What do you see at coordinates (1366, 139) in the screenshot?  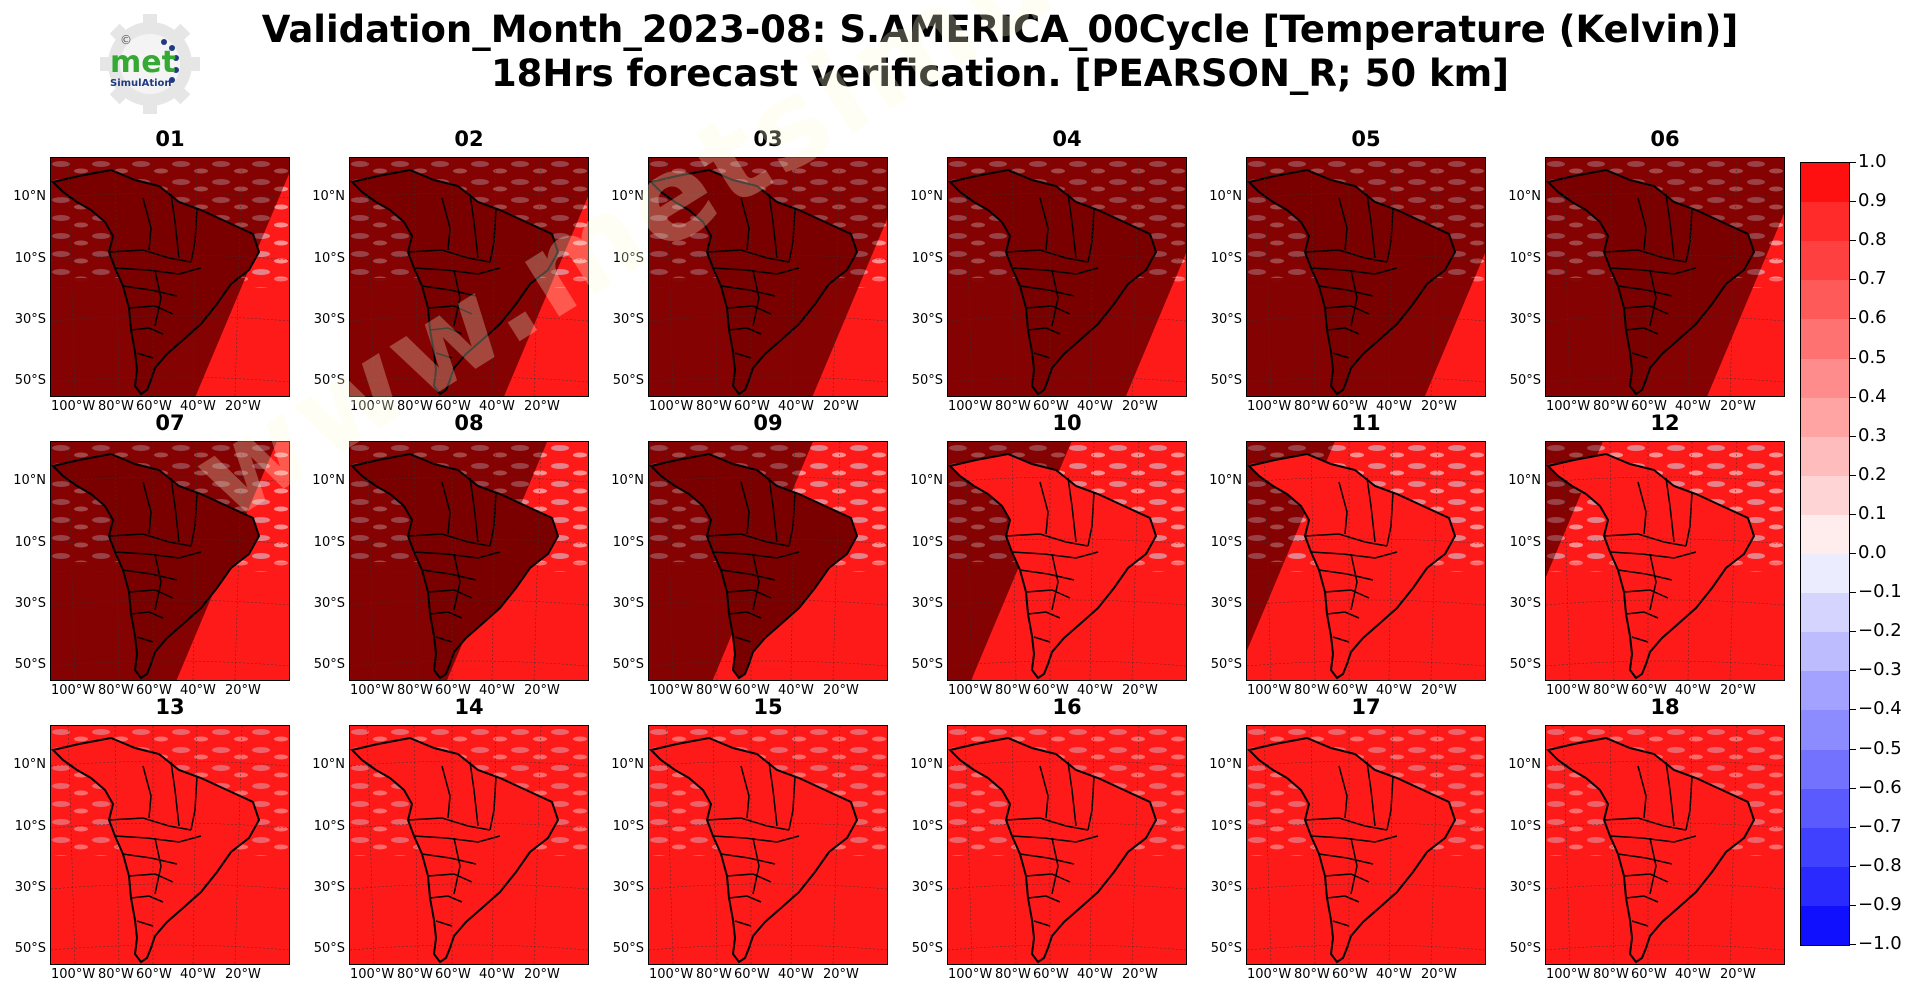 I see `panel-title: 05` at bounding box center [1366, 139].